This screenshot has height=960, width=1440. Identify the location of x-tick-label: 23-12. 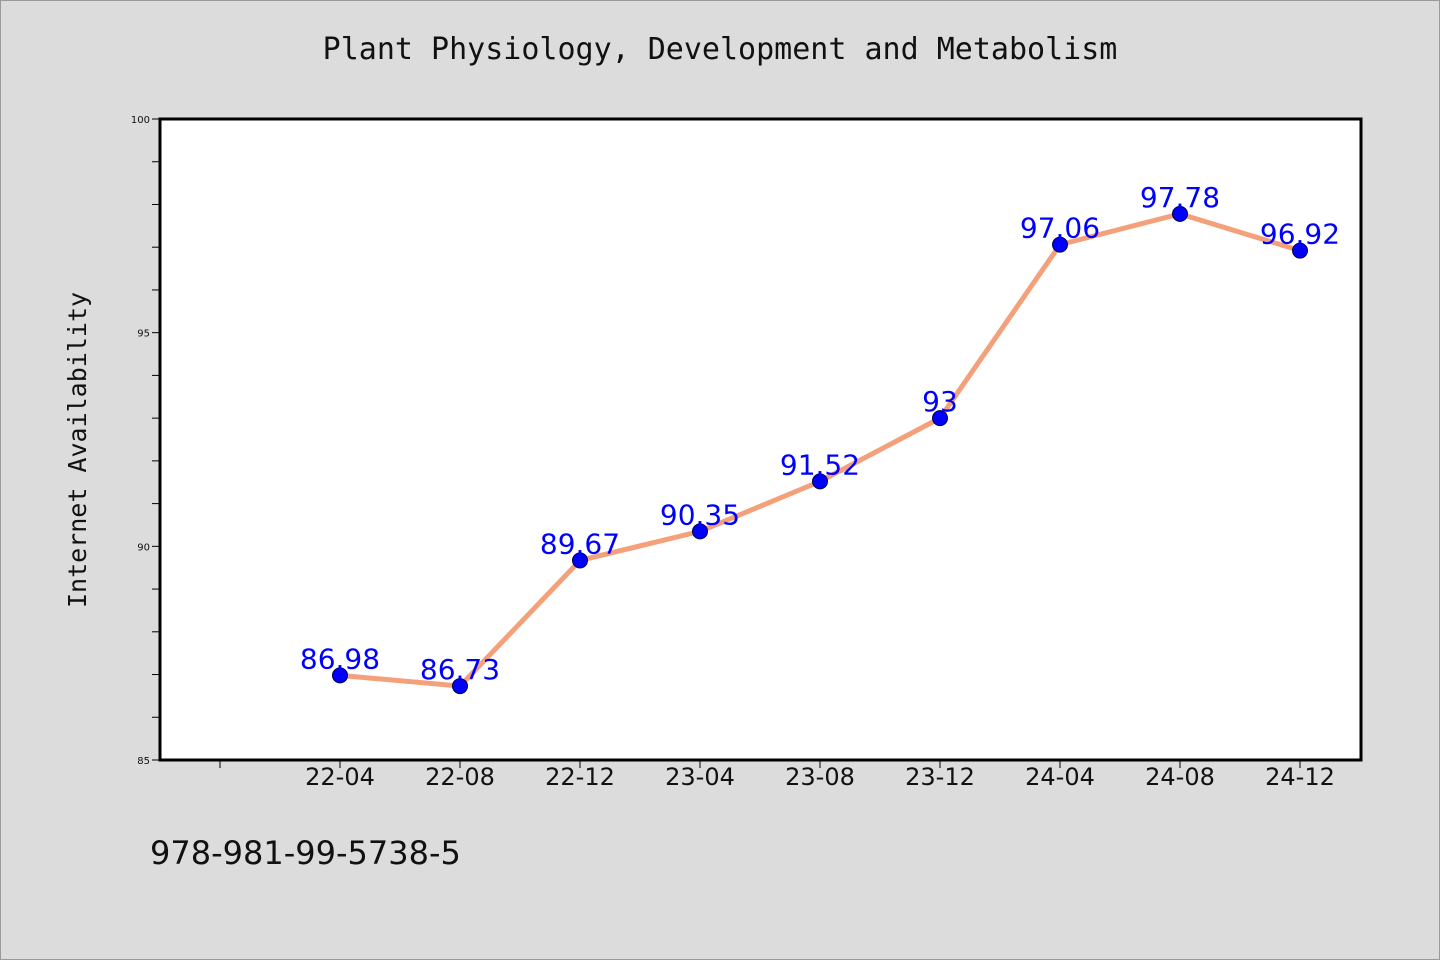
(940, 777).